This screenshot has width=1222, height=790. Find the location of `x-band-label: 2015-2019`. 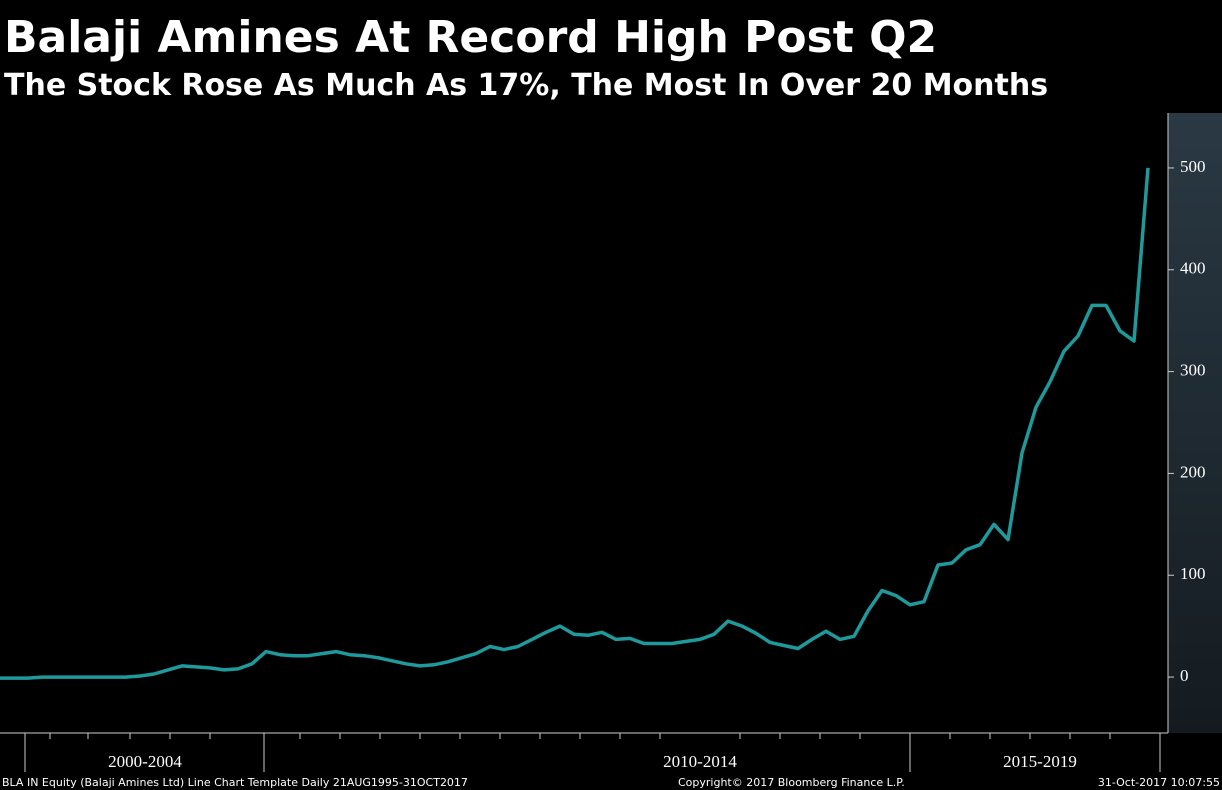

x-band-label: 2015-2019 is located at coordinates (1040, 761).